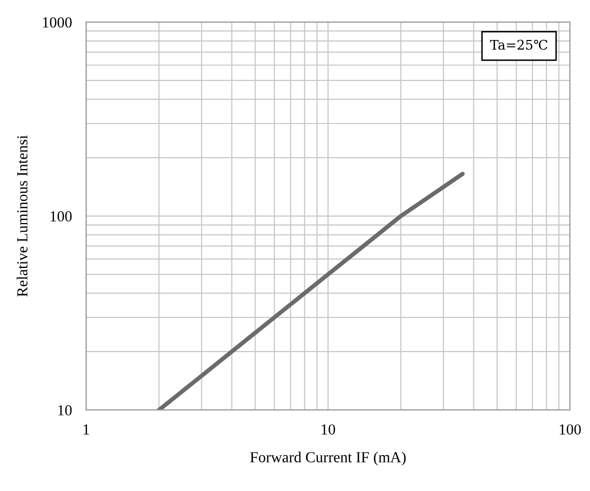 The width and height of the screenshot is (590, 491). Describe the element at coordinates (61, 216) in the screenshot. I see `y-tick-label: 100` at that location.